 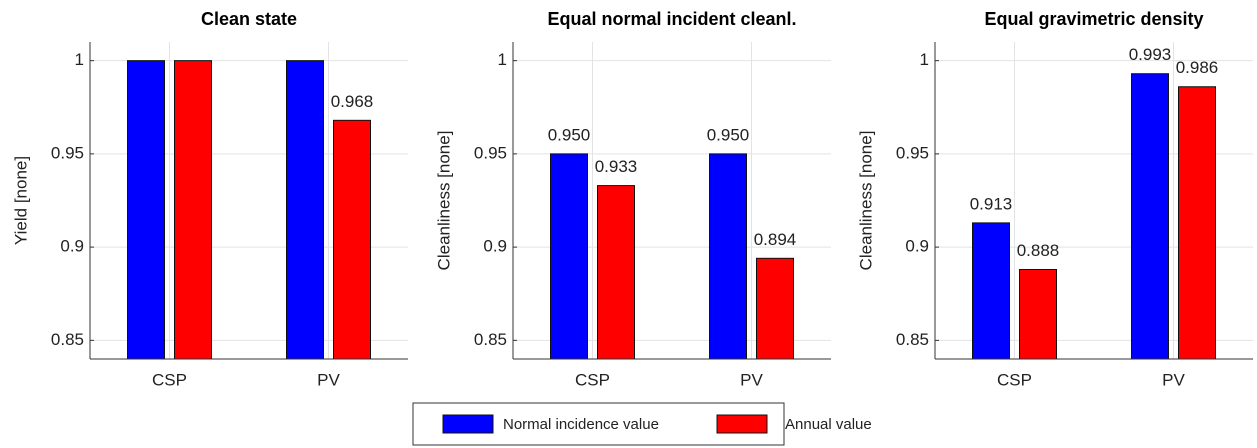 I want to click on chart-title: Clean state, so click(x=249, y=19).